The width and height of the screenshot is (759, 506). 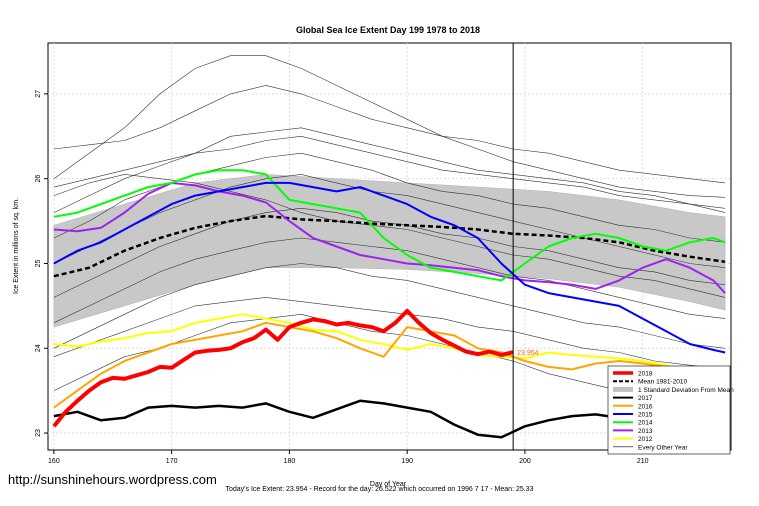 What do you see at coordinates (645, 423) in the screenshot?
I see `legend-label: 2014` at bounding box center [645, 423].